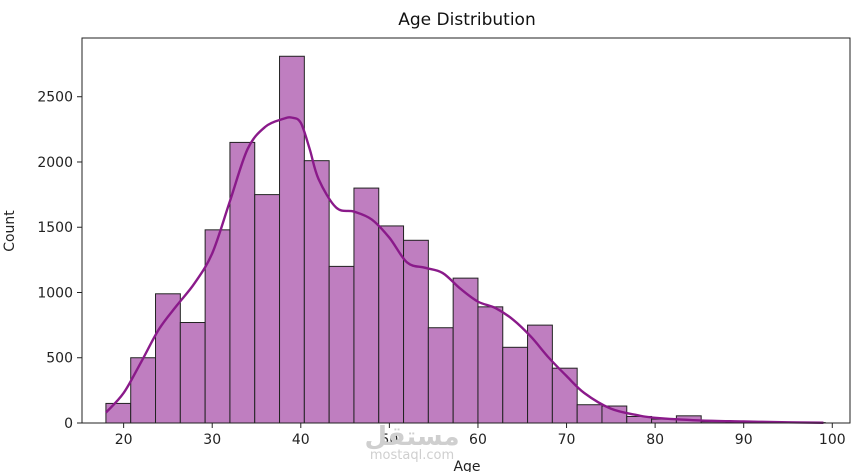  I want to click on x-axis-ticks: 20 30 40 50 60 70 80 90 100, so click(480, 435).